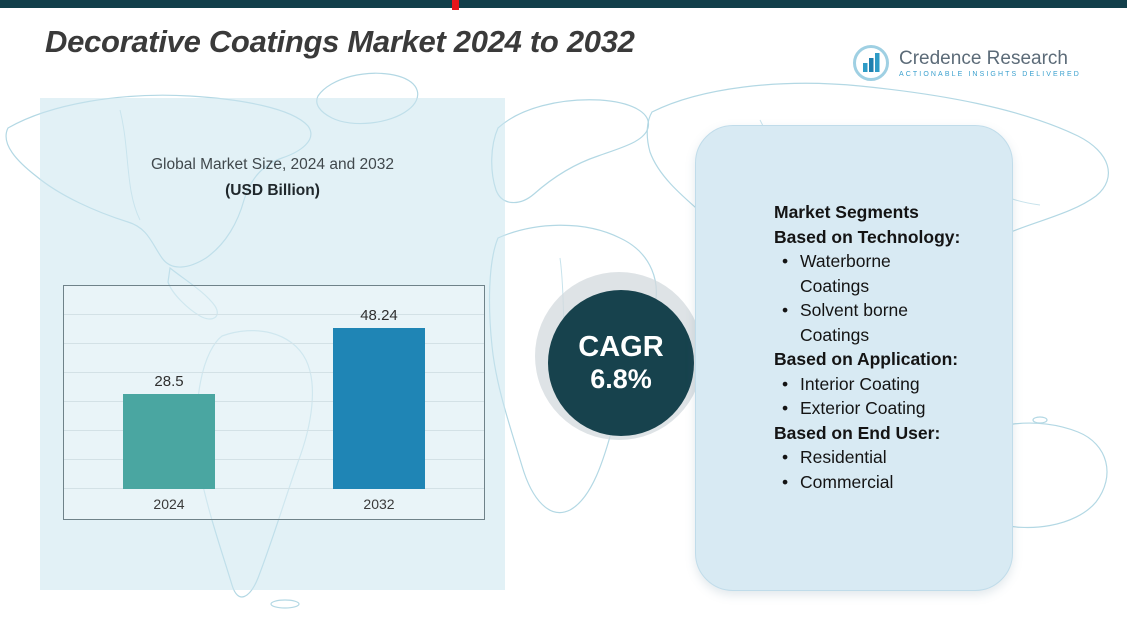 This screenshot has height=623, width=1127. I want to click on bar-2024, so click(169, 441).